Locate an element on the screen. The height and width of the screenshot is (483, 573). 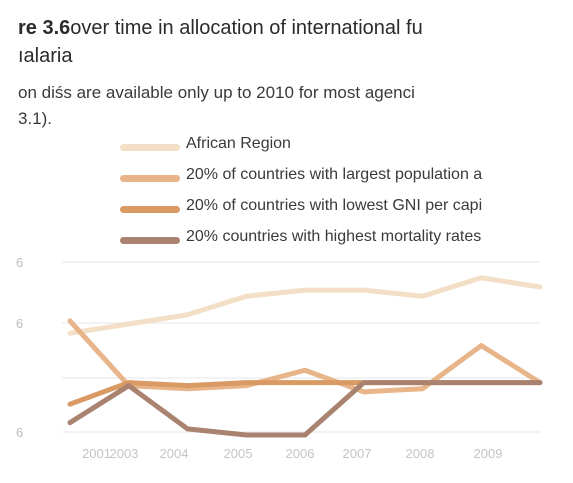
figure-number: re 3.6 is located at coordinates (44, 28).